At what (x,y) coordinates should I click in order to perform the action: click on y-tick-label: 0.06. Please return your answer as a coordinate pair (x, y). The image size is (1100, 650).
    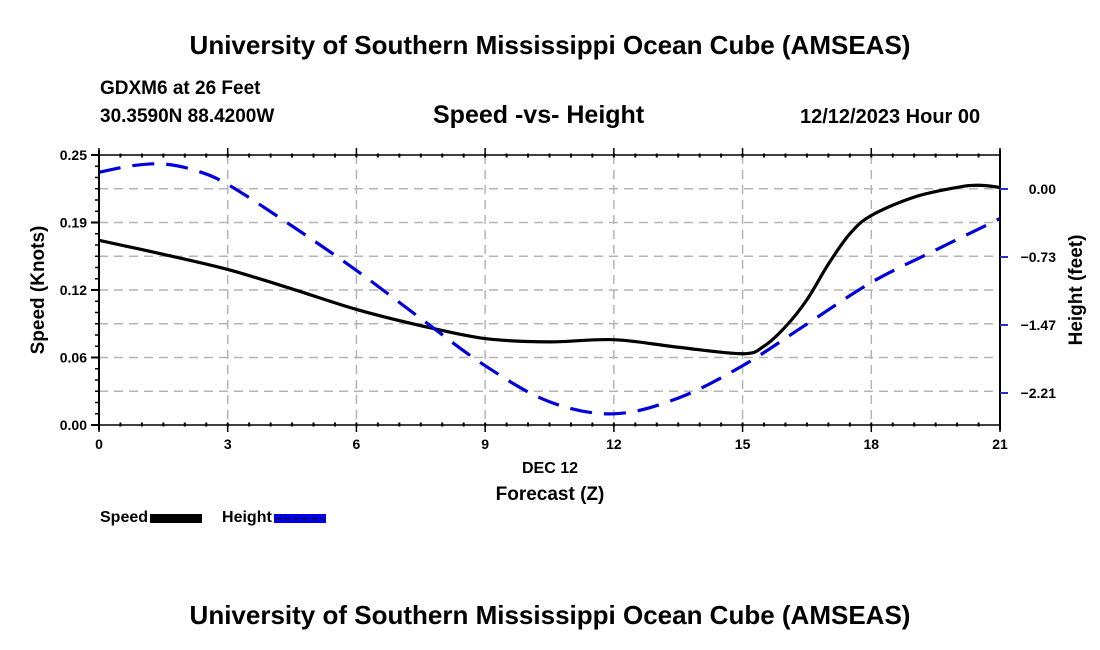
    Looking at the image, I should click on (73, 358).